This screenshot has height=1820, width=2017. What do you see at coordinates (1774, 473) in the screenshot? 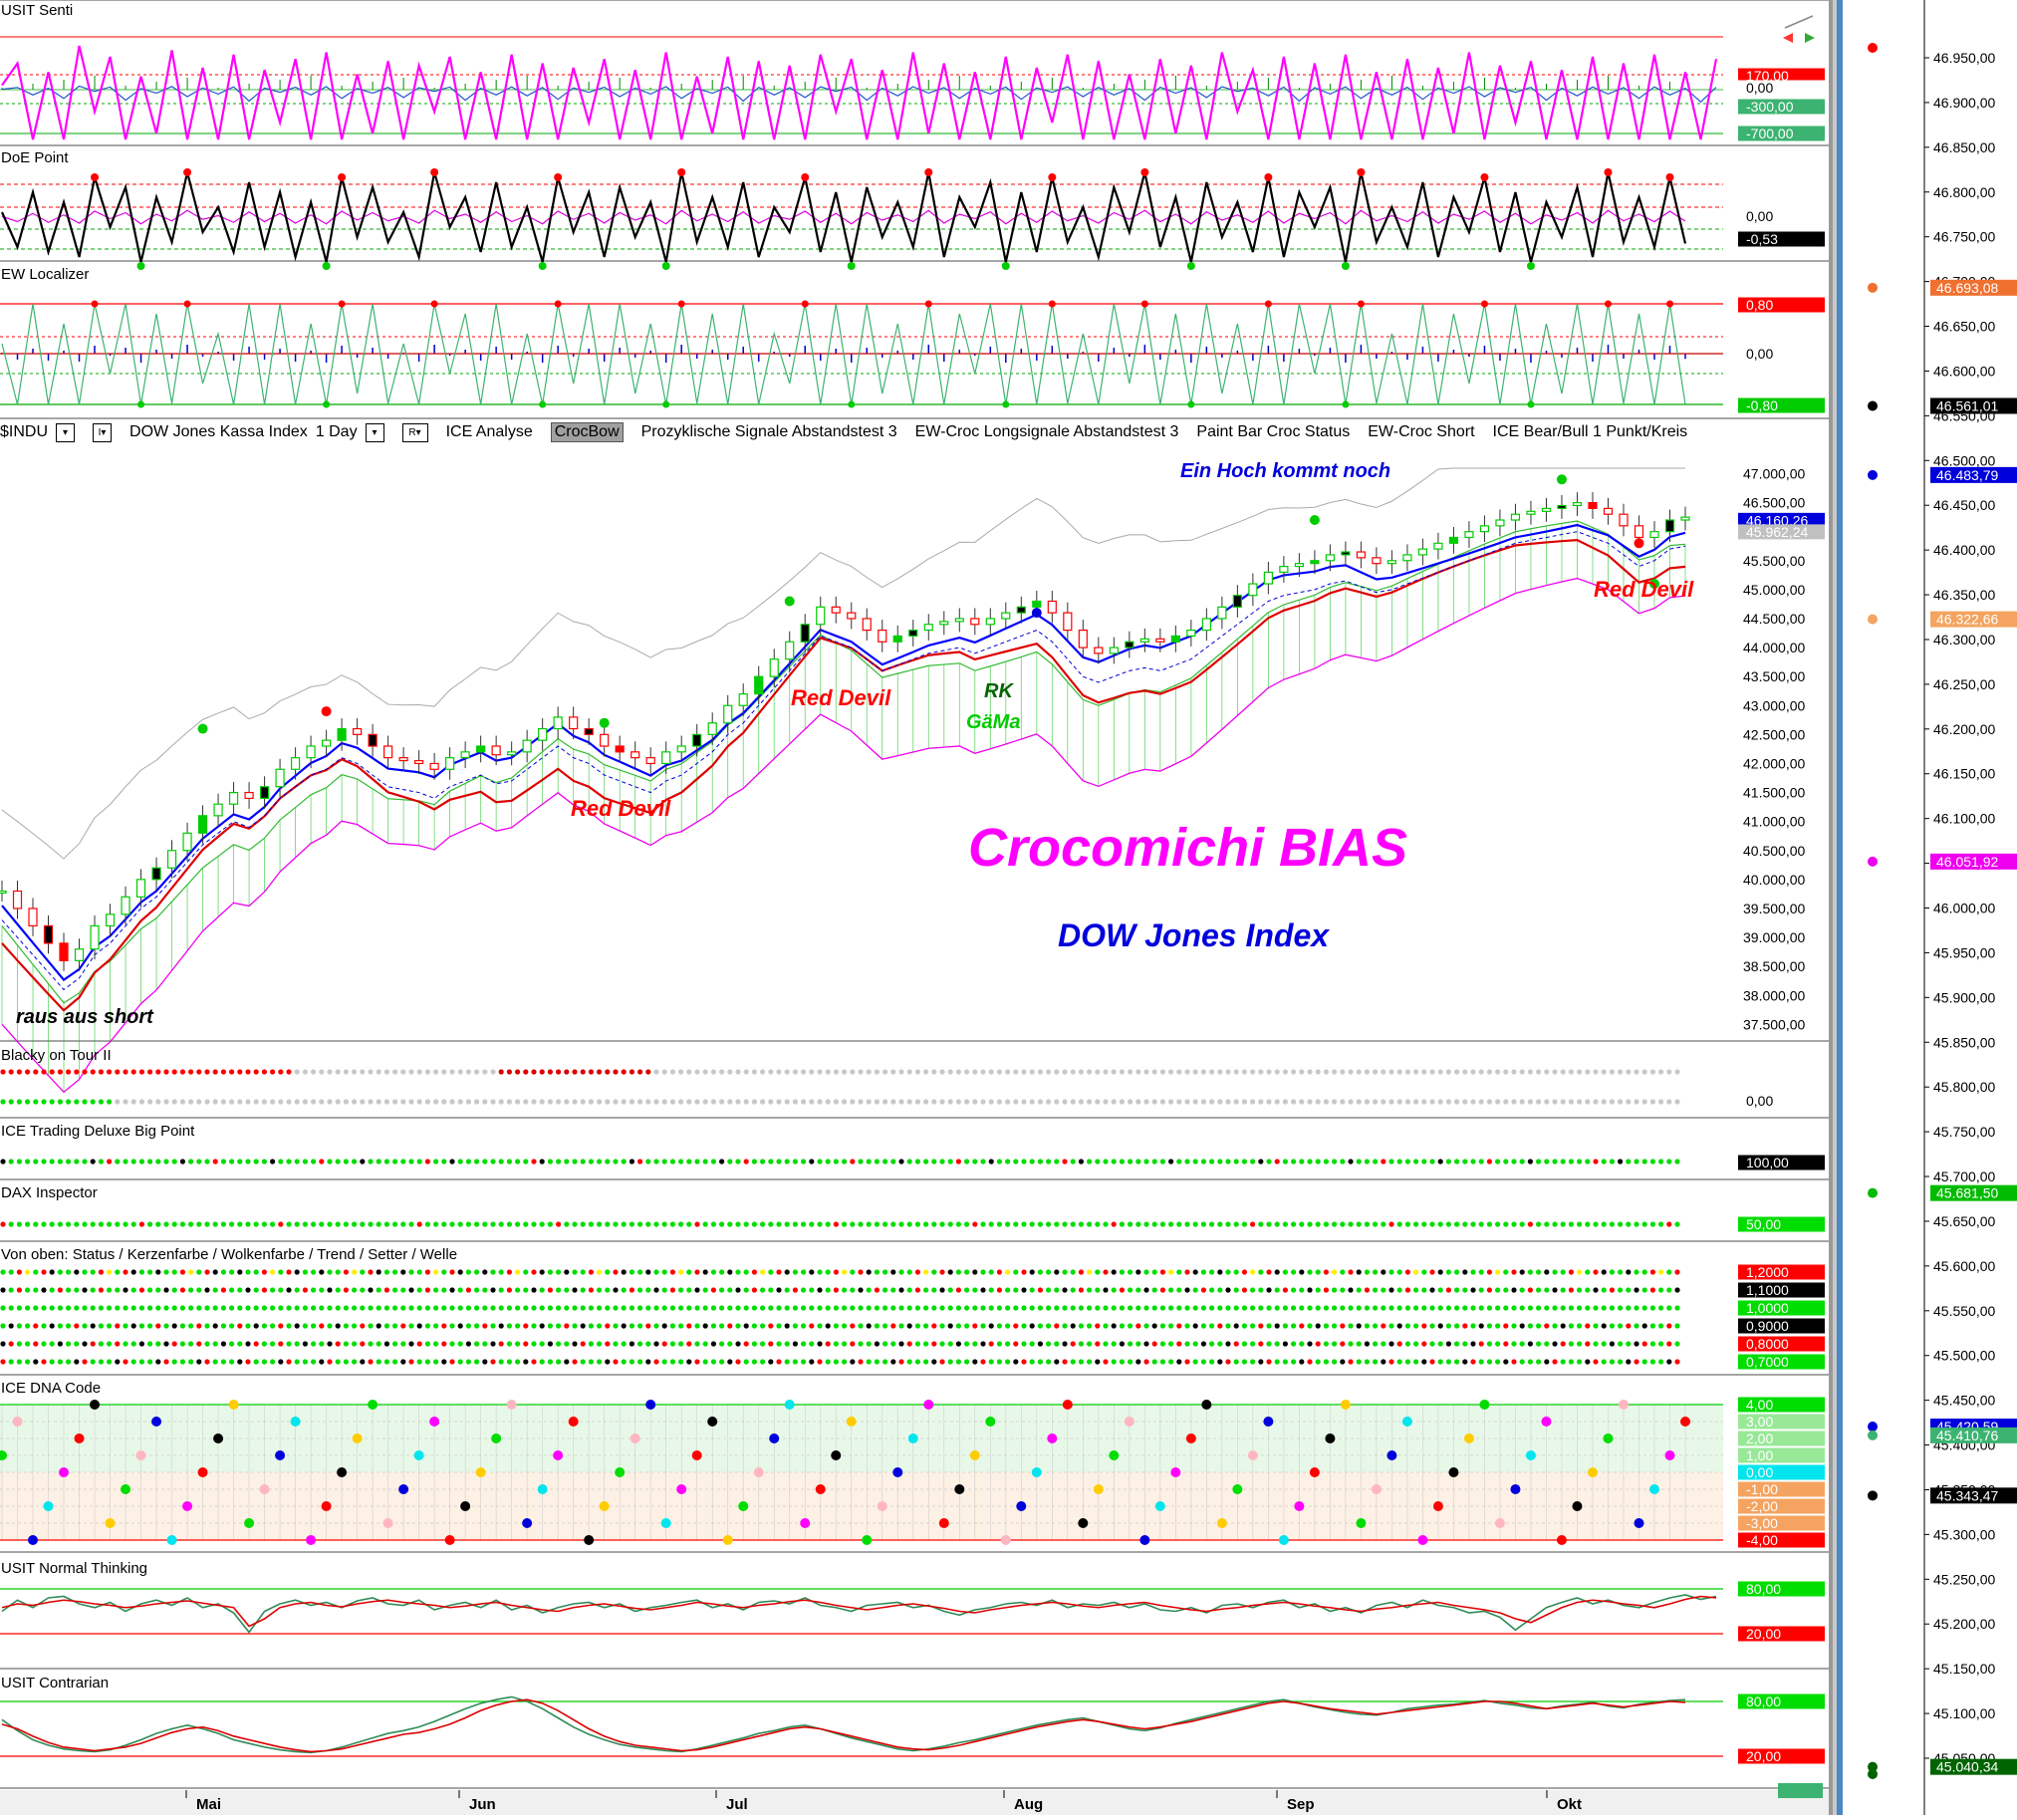
I see `main-y-tick-label: 47.000,00` at bounding box center [1774, 473].